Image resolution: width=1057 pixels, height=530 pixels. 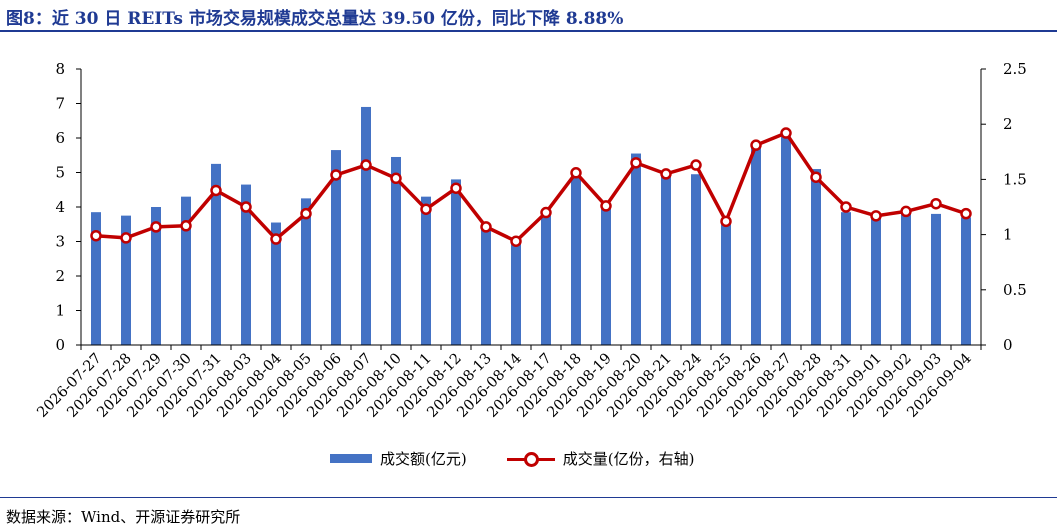 I want to click on left-tick-label: 0, so click(x=60, y=345).